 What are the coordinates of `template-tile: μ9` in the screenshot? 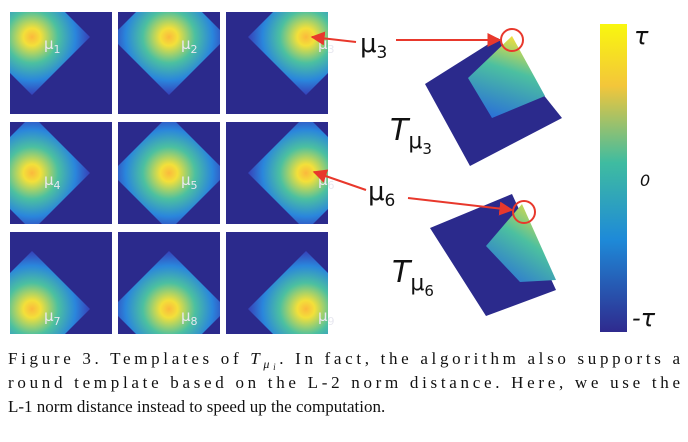 It's located at (280, 283).